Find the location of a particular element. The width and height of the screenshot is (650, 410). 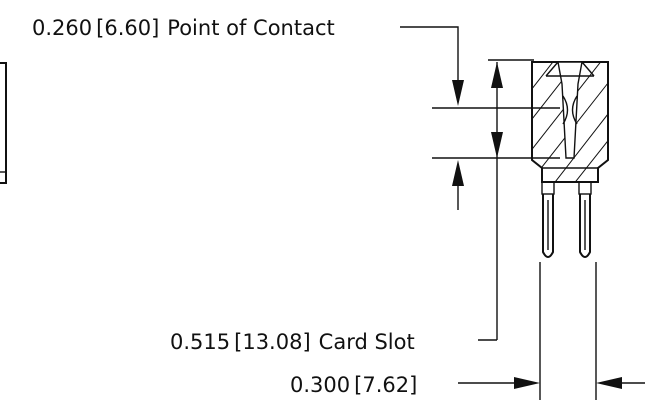

pitch-value-mm: 7.62 is located at coordinates (385, 385).